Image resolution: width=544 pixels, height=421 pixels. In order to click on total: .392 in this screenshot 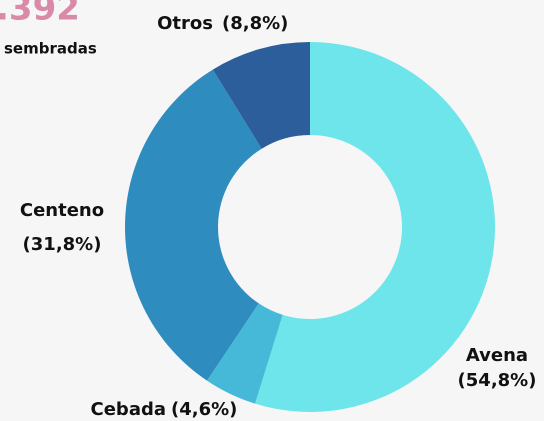, I will do `click(40, 14)`.